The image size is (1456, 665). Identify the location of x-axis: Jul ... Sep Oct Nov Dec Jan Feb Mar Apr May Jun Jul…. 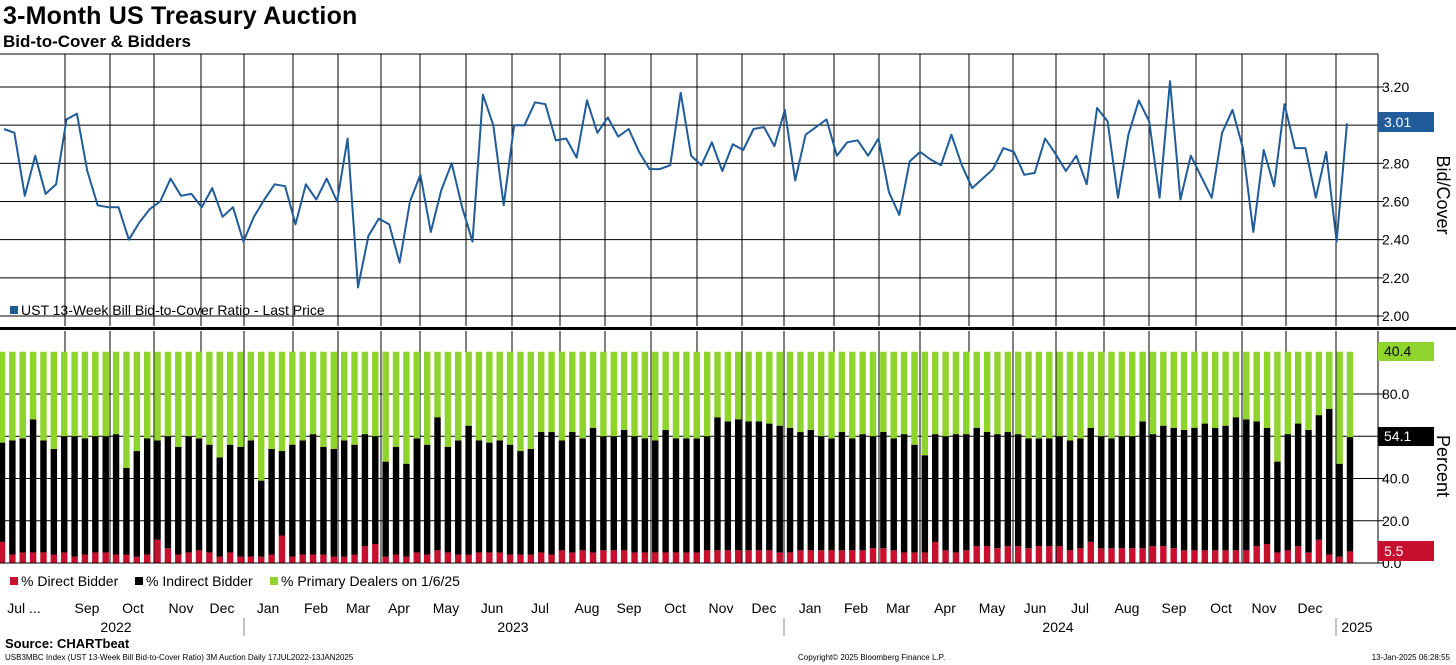
(690, 618).